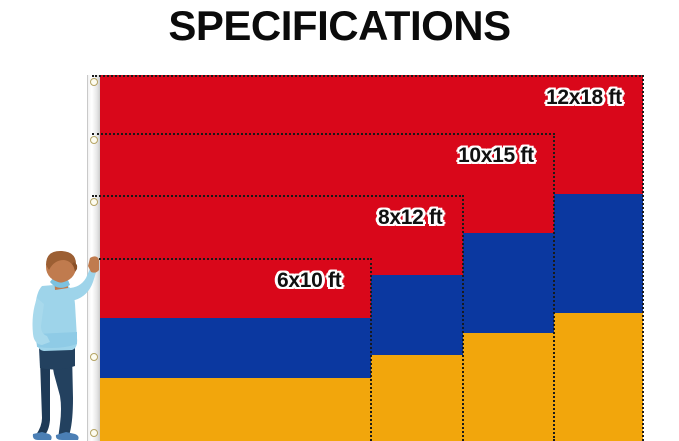 The image size is (679, 441). What do you see at coordinates (75, 267) in the screenshot?
I see `person-hair-shade` at bounding box center [75, 267].